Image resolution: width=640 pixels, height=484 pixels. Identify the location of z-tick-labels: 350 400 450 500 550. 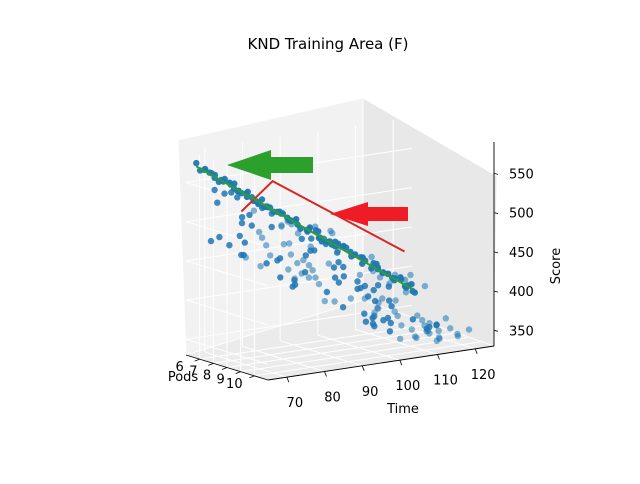
(521, 253).